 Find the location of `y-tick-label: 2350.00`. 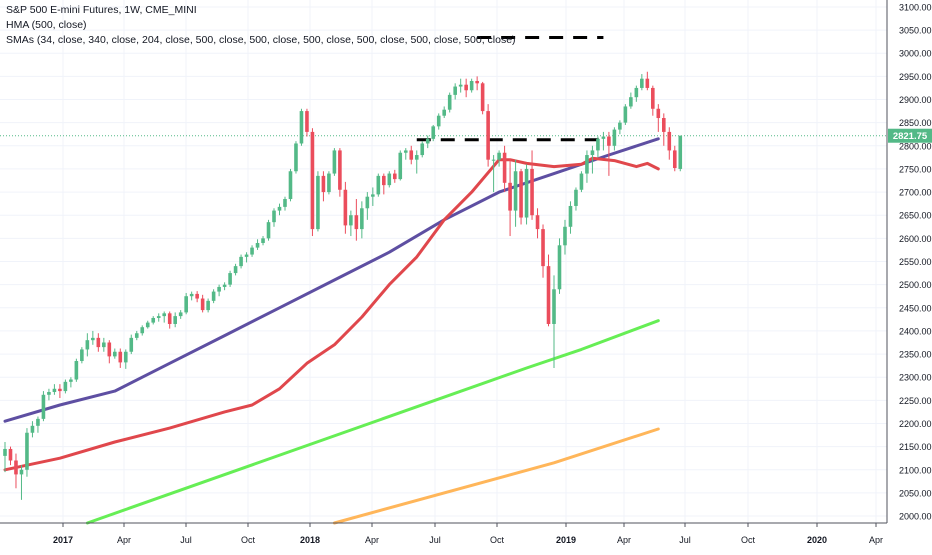

y-tick-label: 2350.00 is located at coordinates (915, 355).